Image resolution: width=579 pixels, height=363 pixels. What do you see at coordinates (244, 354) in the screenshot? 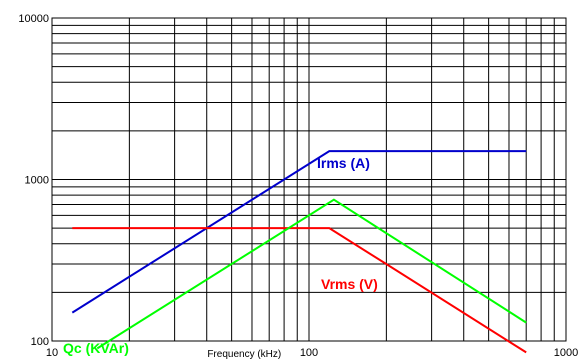
I see `x-axis-label: Frequency (kHz)` at bounding box center [244, 354].